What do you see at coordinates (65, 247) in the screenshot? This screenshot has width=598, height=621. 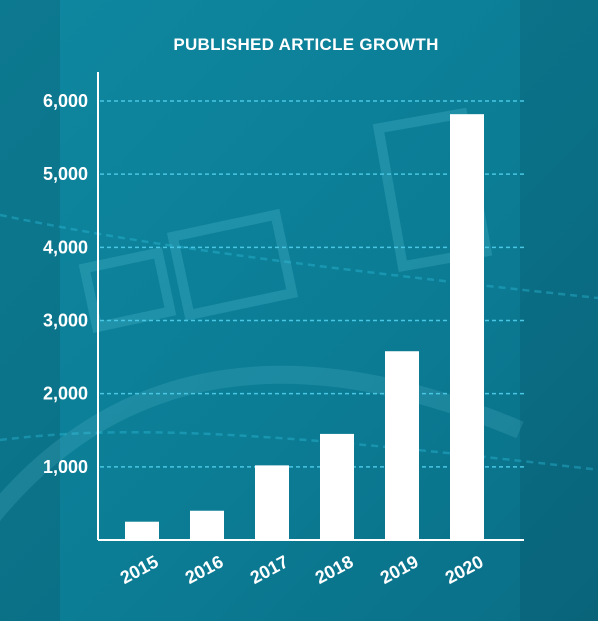 I see `y-tick-label: 4,000` at bounding box center [65, 247].